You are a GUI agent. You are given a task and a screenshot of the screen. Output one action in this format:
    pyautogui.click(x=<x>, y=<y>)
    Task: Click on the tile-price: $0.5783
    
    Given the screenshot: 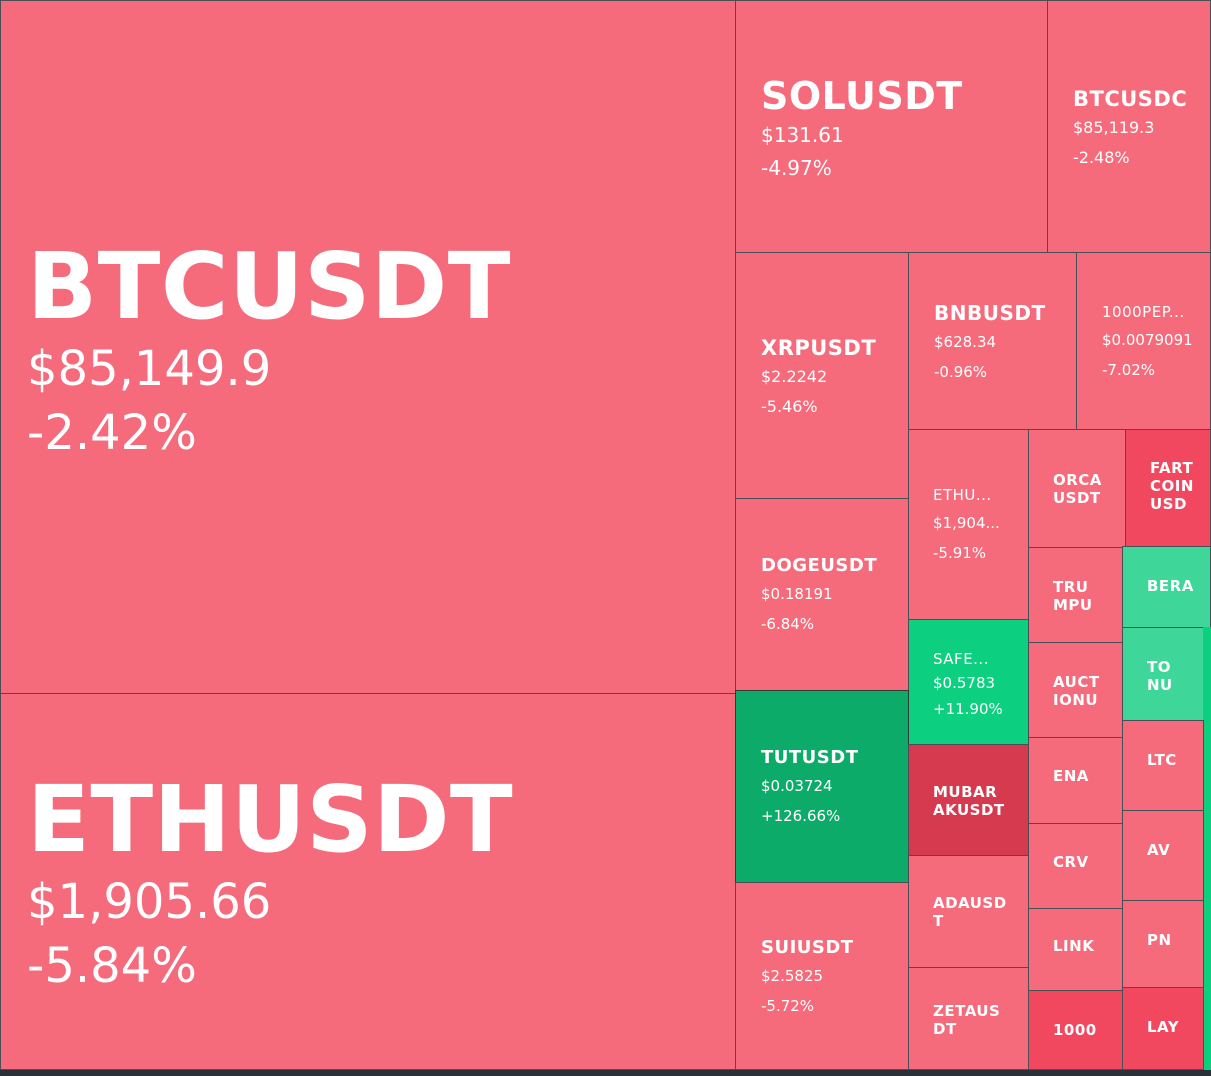 What is the action you would take?
    pyautogui.click(x=964, y=683)
    